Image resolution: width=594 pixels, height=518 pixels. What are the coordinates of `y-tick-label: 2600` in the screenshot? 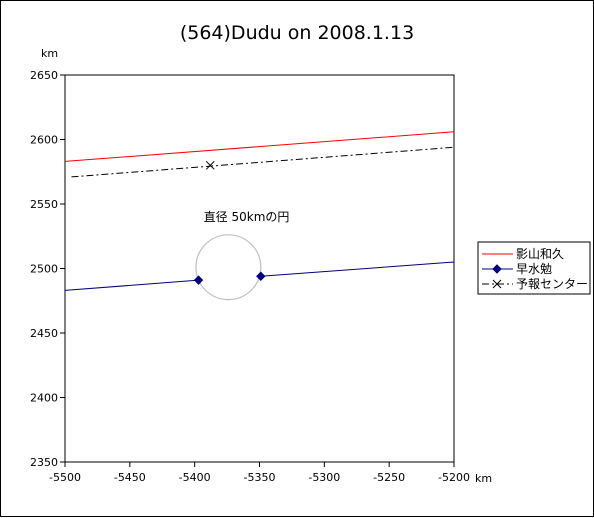 It's located at (44, 140).